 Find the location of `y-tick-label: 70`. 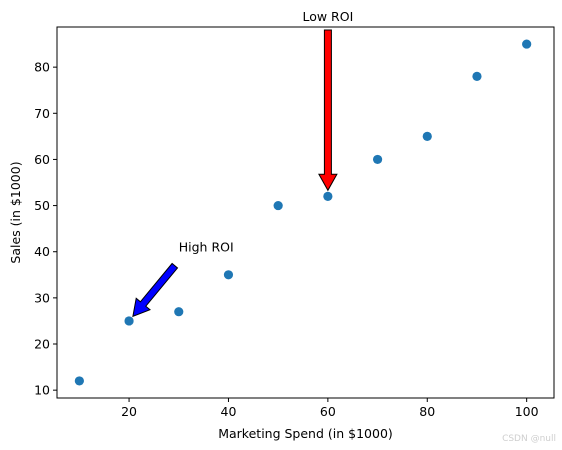

y-tick-label: 70 is located at coordinates (42, 113).